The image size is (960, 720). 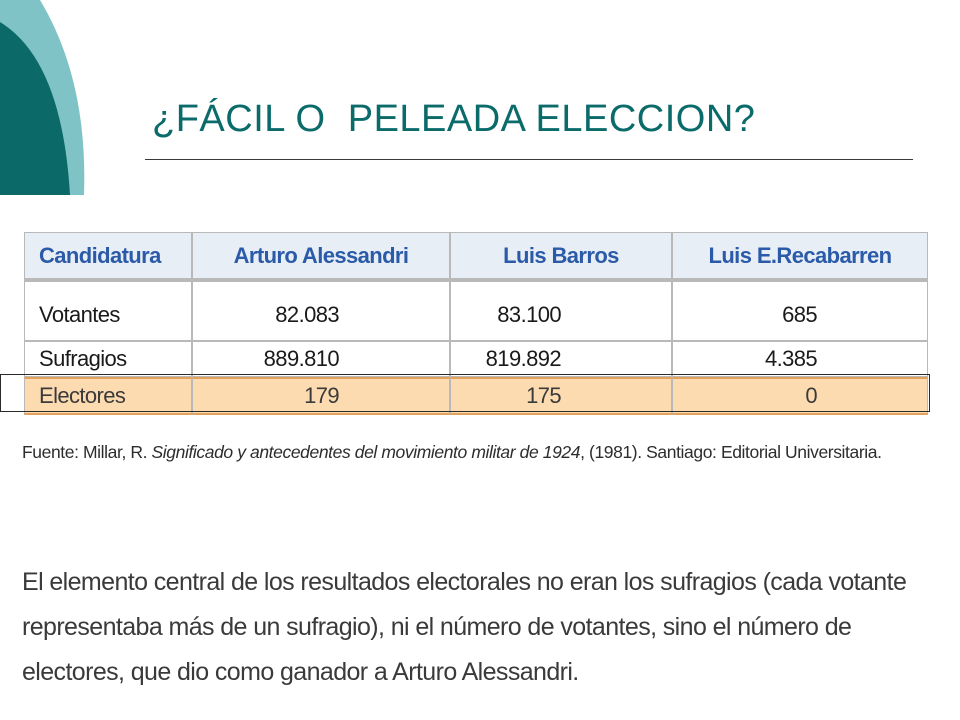 I want to click on cell-value: 819.892, so click(x=561, y=359).